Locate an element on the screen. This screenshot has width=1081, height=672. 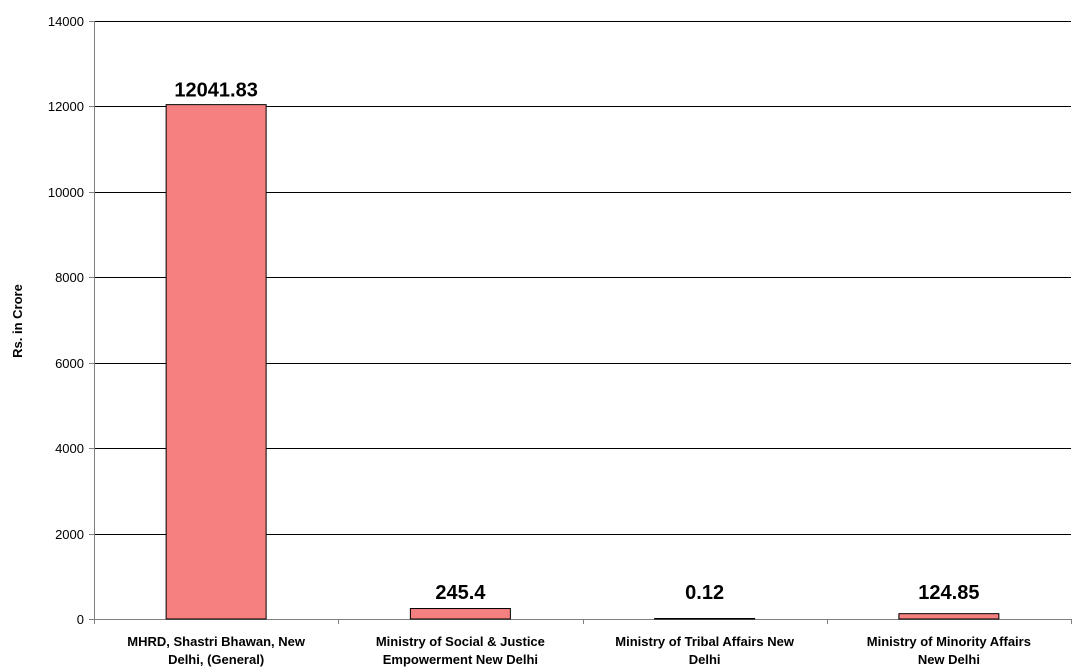
category-label-line: Ministry of Minority Affairs is located at coordinates (949, 641).